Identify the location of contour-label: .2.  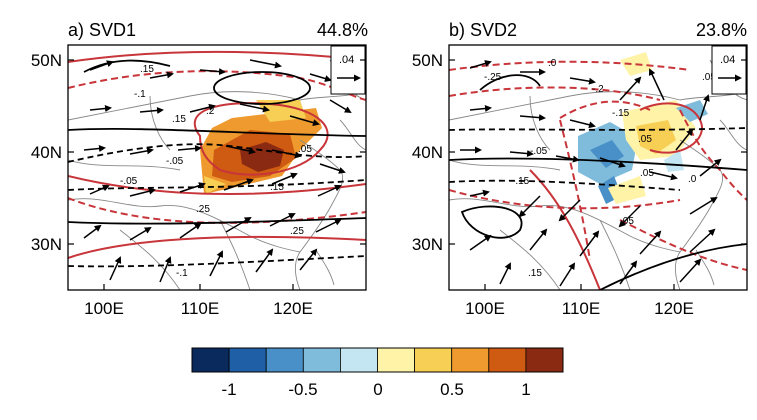
(210, 111).